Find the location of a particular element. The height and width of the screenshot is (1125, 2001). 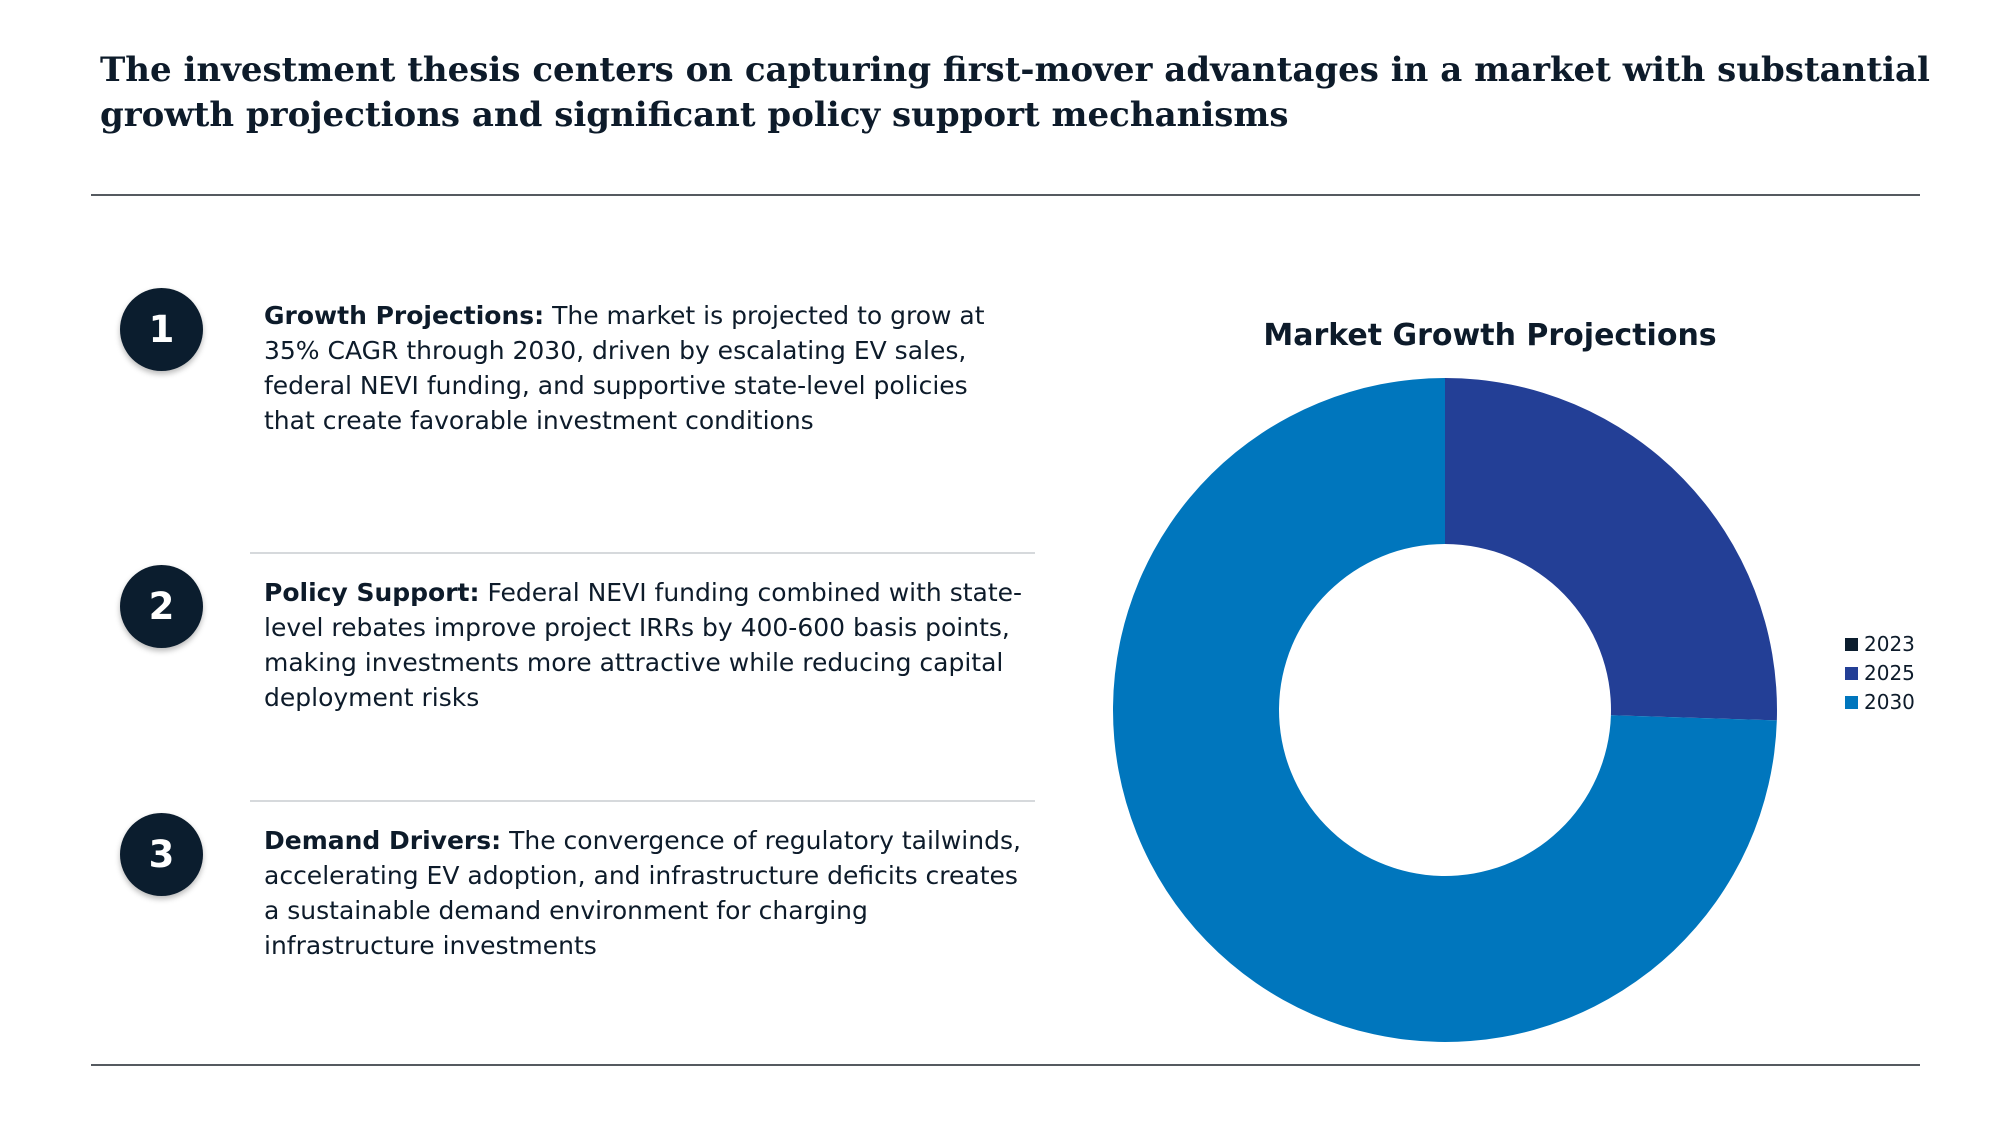

legend-item-2030: 2030 is located at coordinates (1880, 702).